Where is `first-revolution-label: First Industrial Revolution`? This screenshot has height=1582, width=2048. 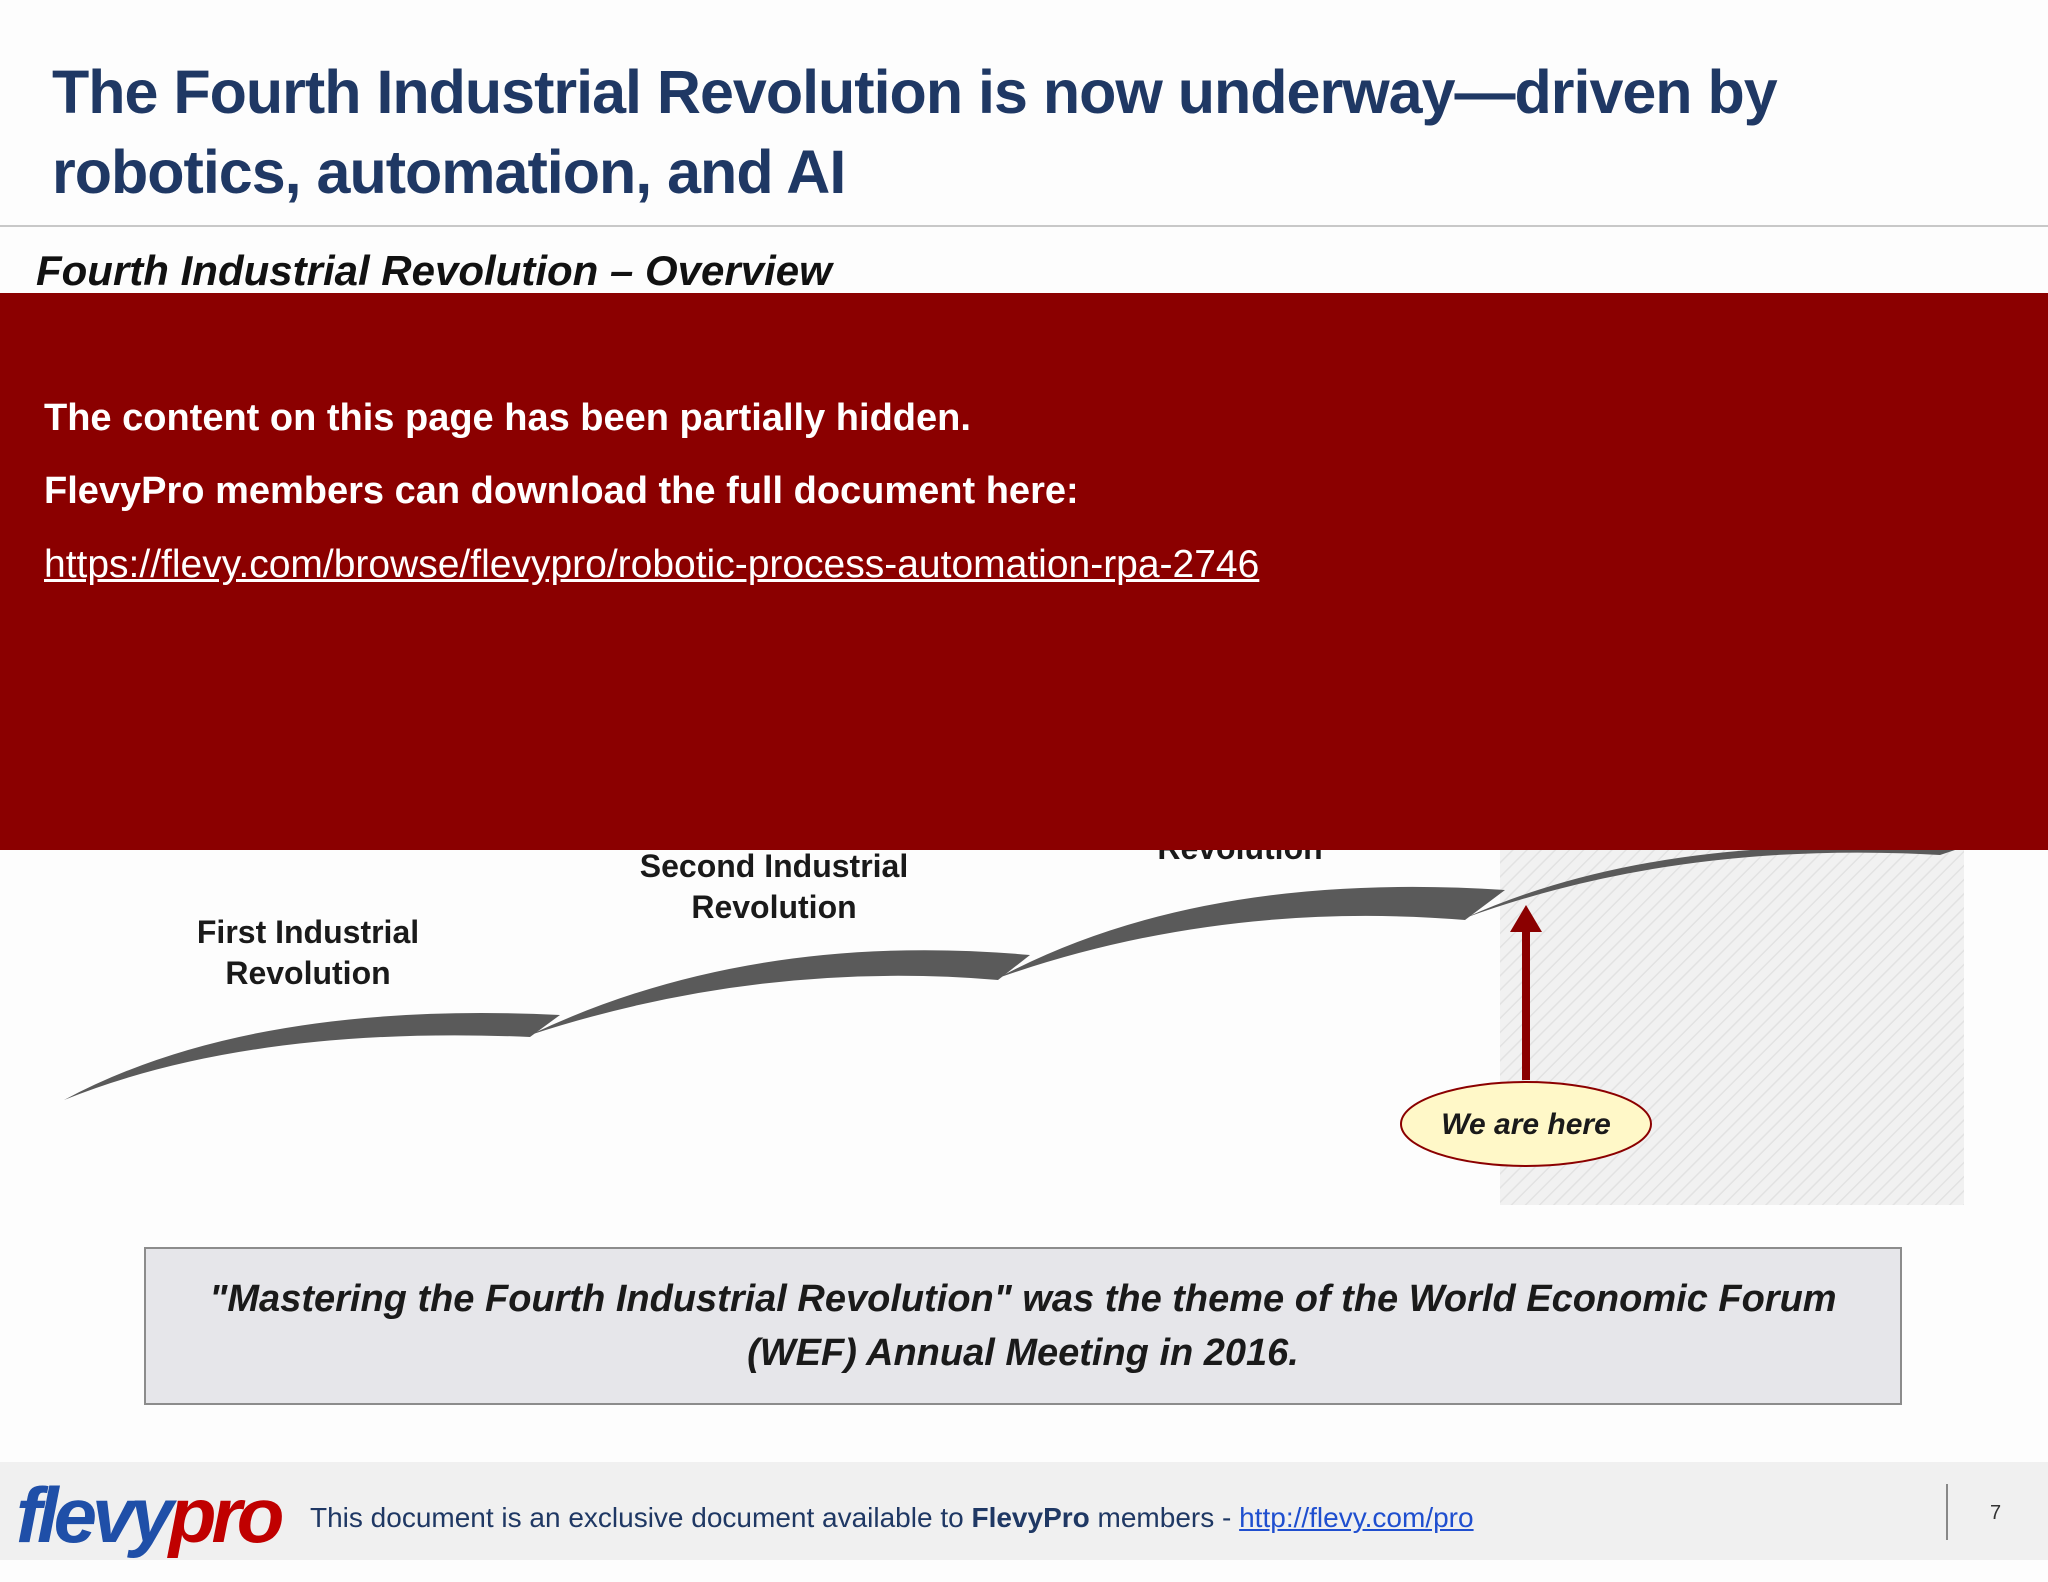 first-revolution-label: First Industrial Revolution is located at coordinates (308, 953).